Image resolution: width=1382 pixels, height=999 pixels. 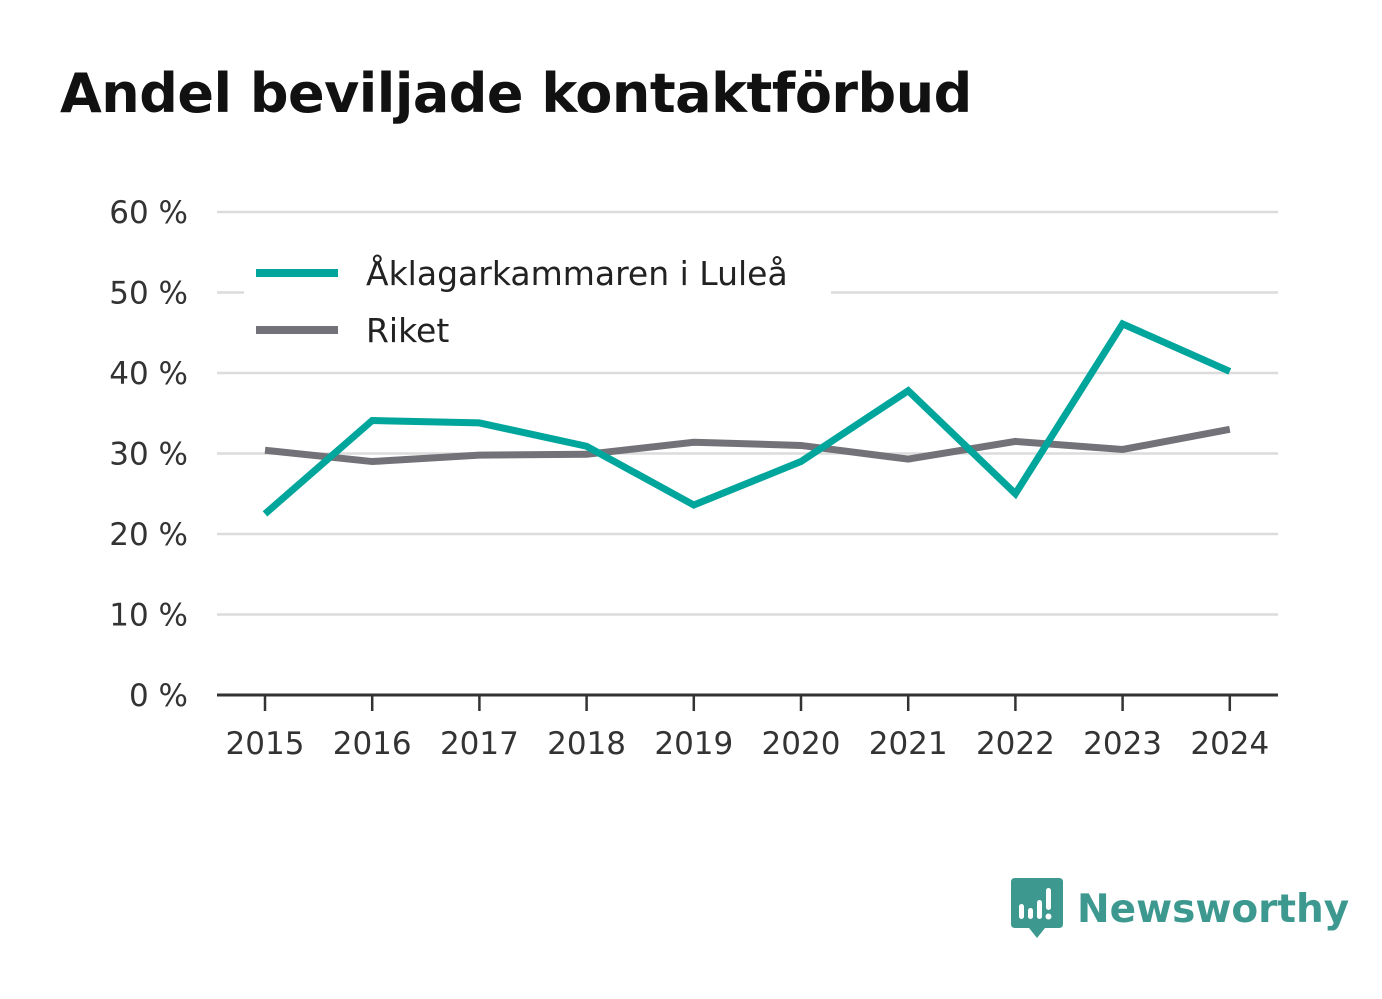 I want to click on x-tick-label: 2022, so click(x=1015, y=744).